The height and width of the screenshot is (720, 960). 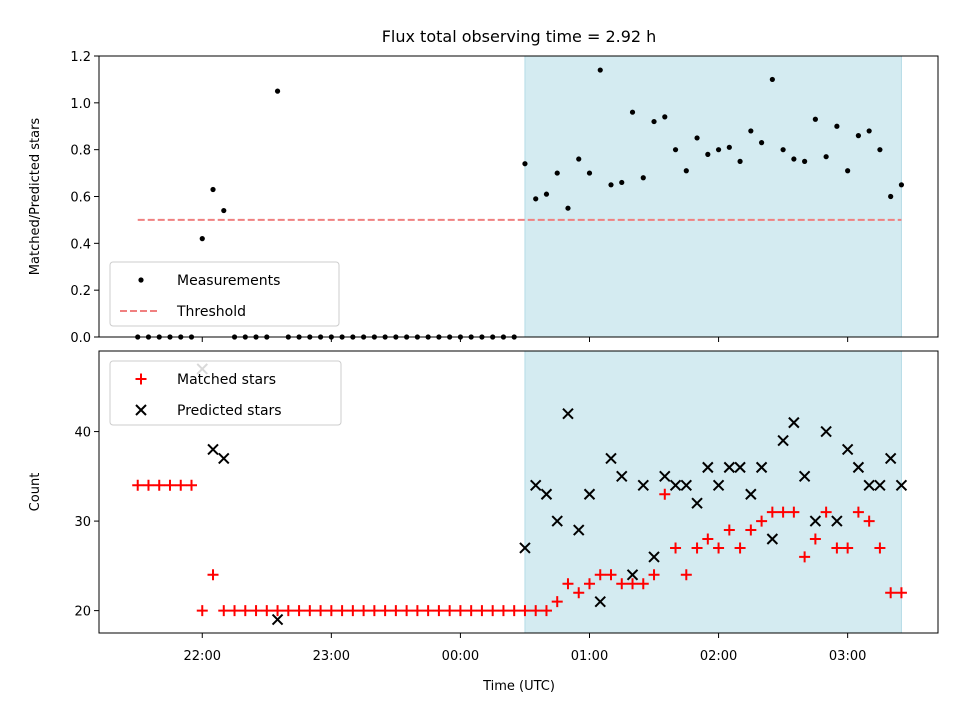 What do you see at coordinates (331, 656) in the screenshot?
I see `x-tick-label: 23:00` at bounding box center [331, 656].